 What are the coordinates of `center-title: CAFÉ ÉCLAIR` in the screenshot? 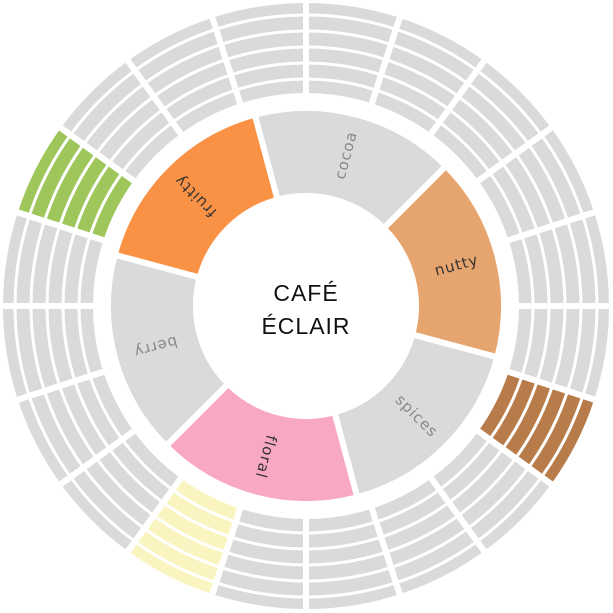 It's located at (305, 309).